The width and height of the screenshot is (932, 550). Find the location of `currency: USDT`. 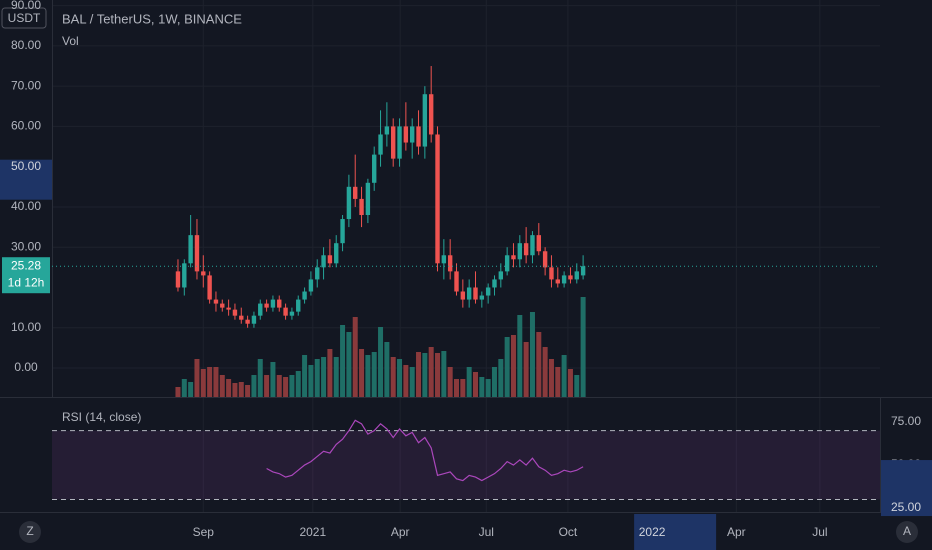

currency: USDT is located at coordinates (24, 18).